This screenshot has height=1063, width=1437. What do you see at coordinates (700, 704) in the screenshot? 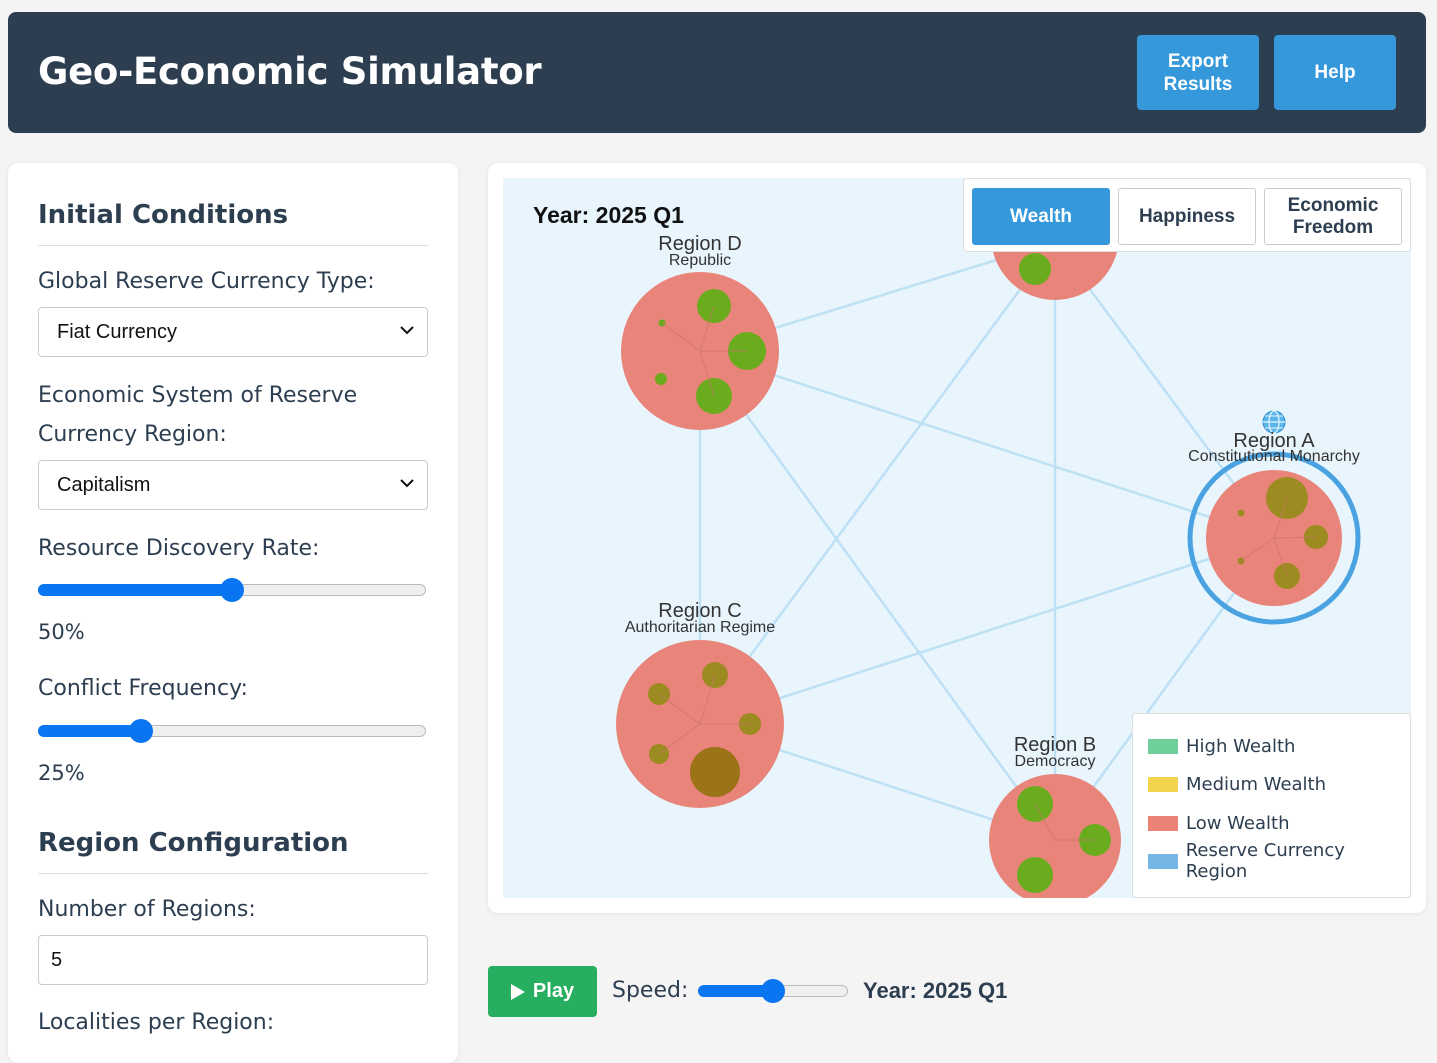
I see `region-c-node: Region C Authoritarian Regime` at bounding box center [700, 704].